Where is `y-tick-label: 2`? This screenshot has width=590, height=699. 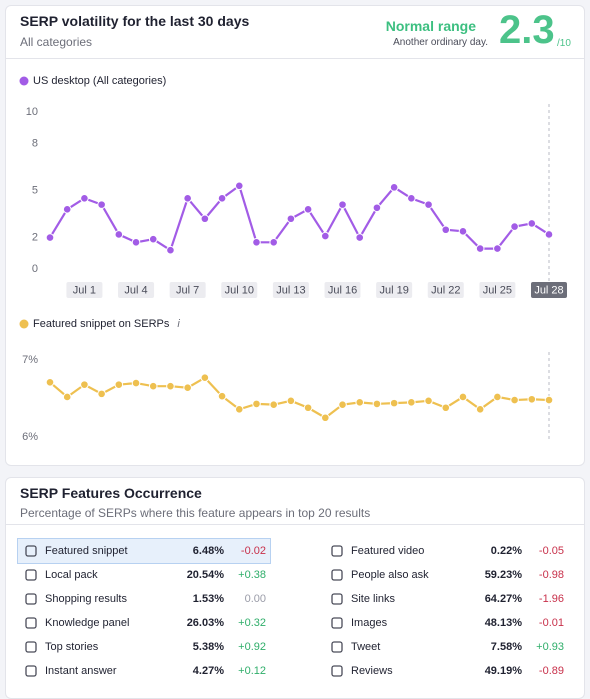 y-tick-label: 2 is located at coordinates (35, 238).